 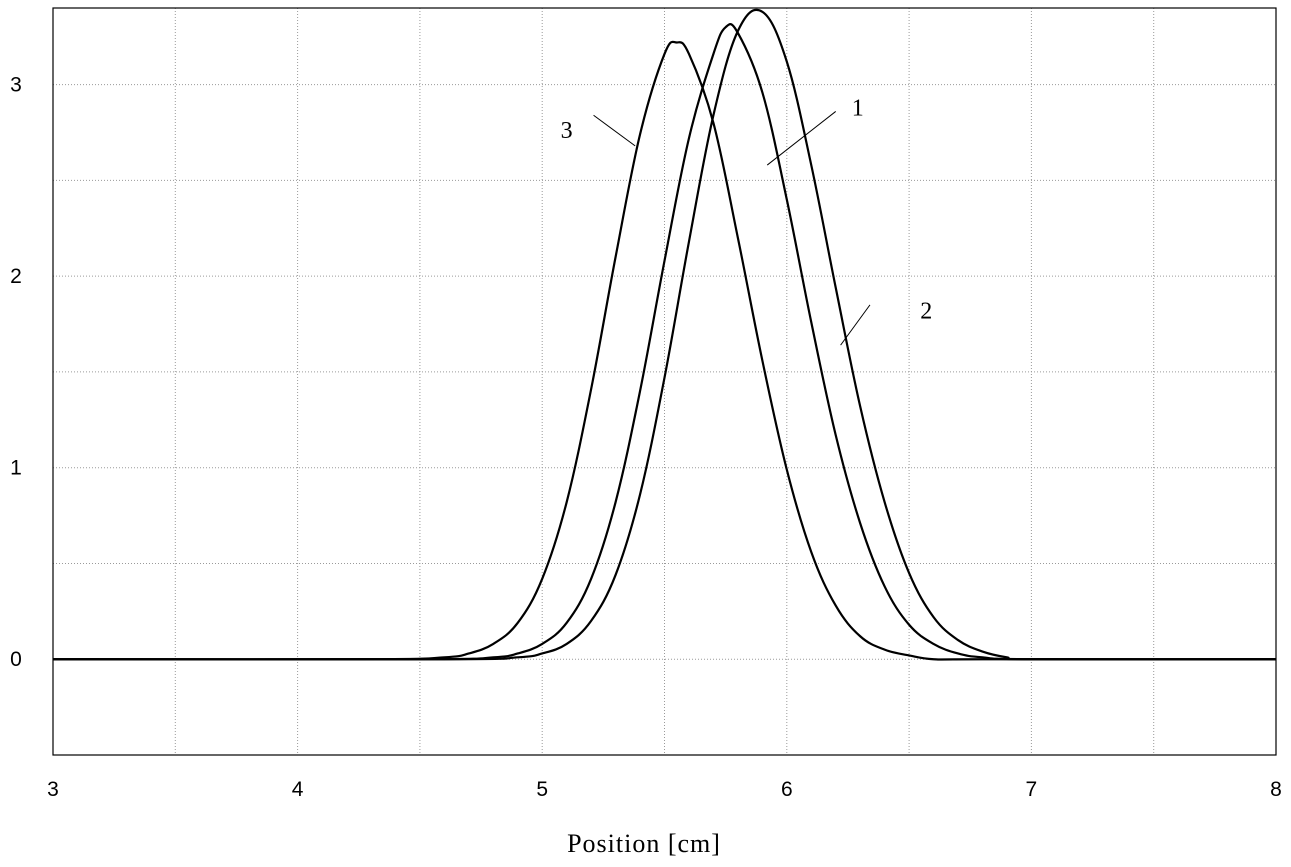 What do you see at coordinates (542, 789) in the screenshot?
I see `x-tick-label: 5` at bounding box center [542, 789].